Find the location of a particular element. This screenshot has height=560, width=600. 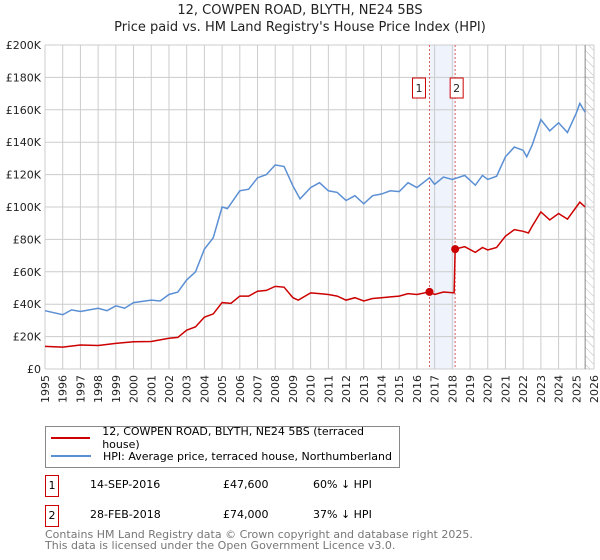

x-tick-label: 1995 is located at coordinates (45, 389).